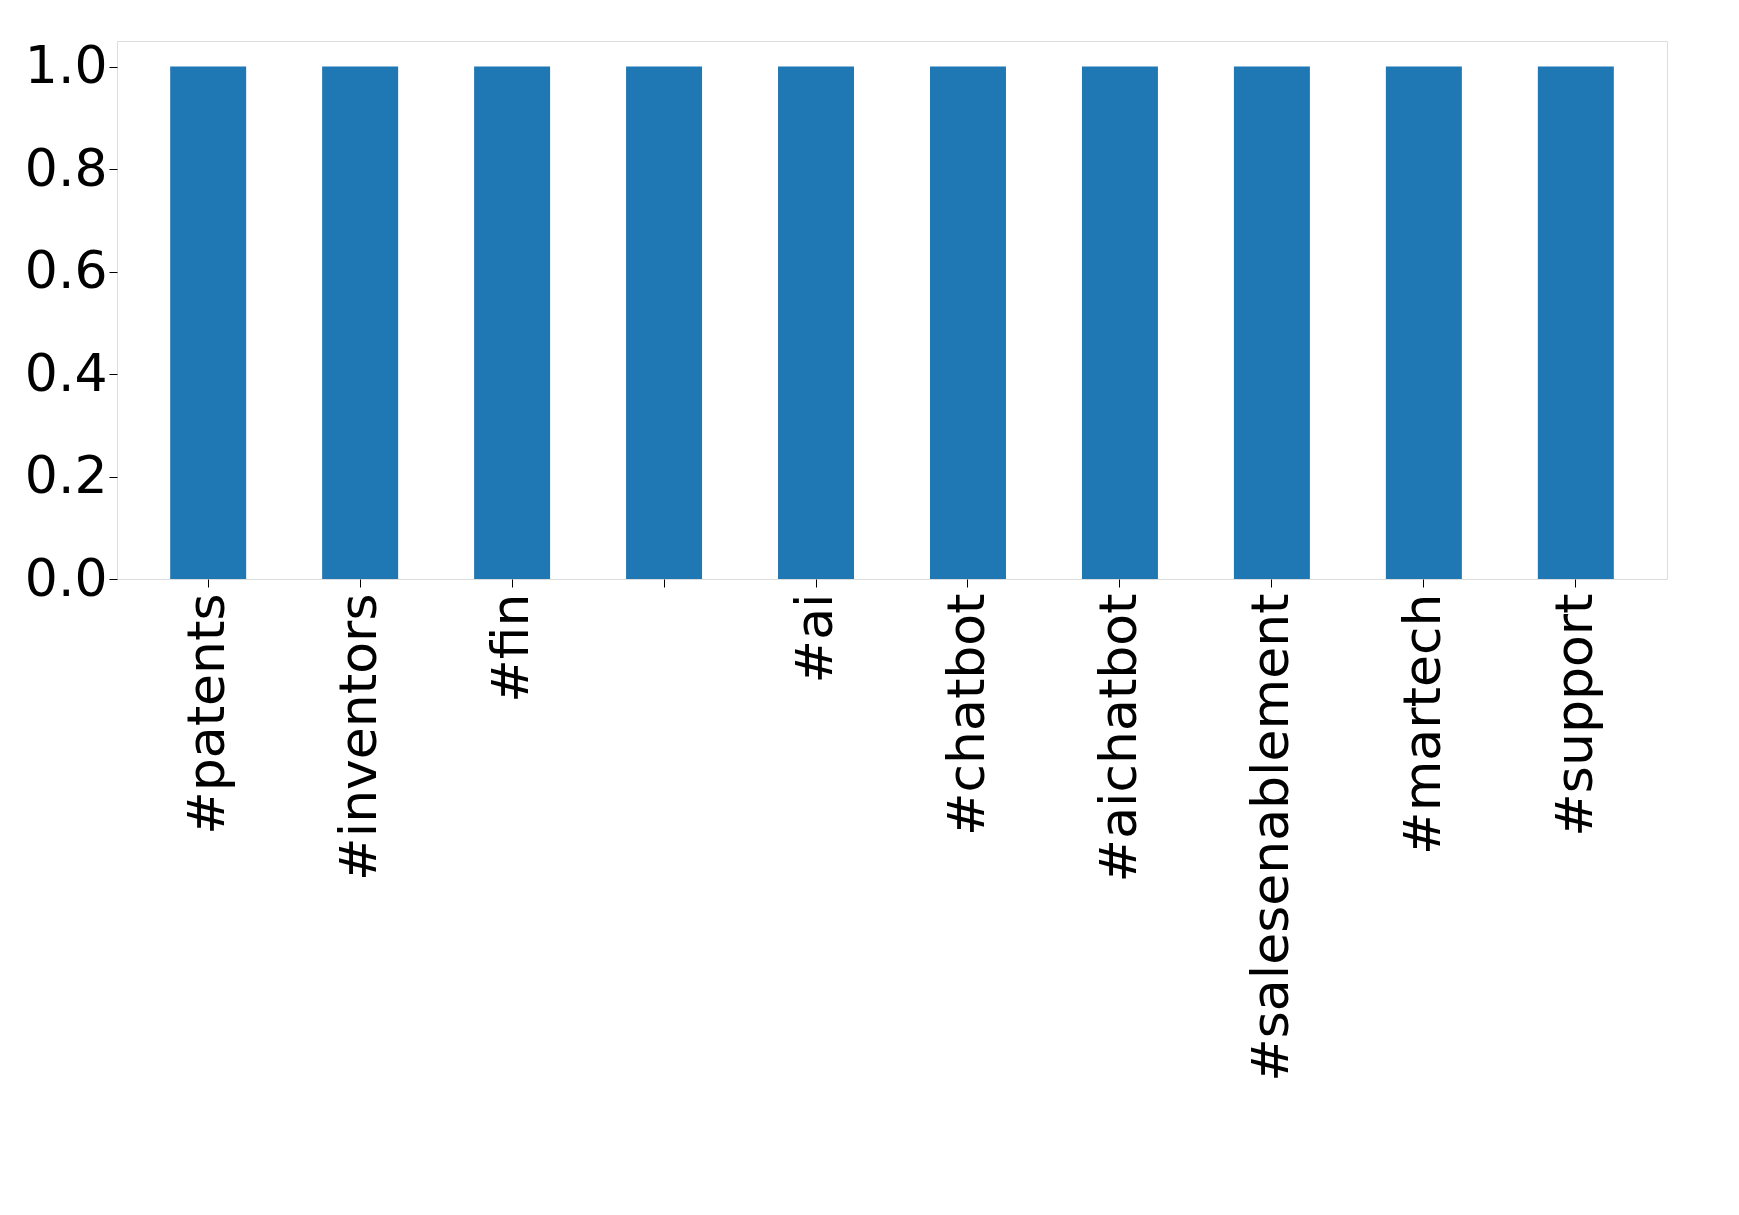  Describe the element at coordinates (1269, 837) in the screenshot. I see `x-tick-label: #salesenablement` at that location.